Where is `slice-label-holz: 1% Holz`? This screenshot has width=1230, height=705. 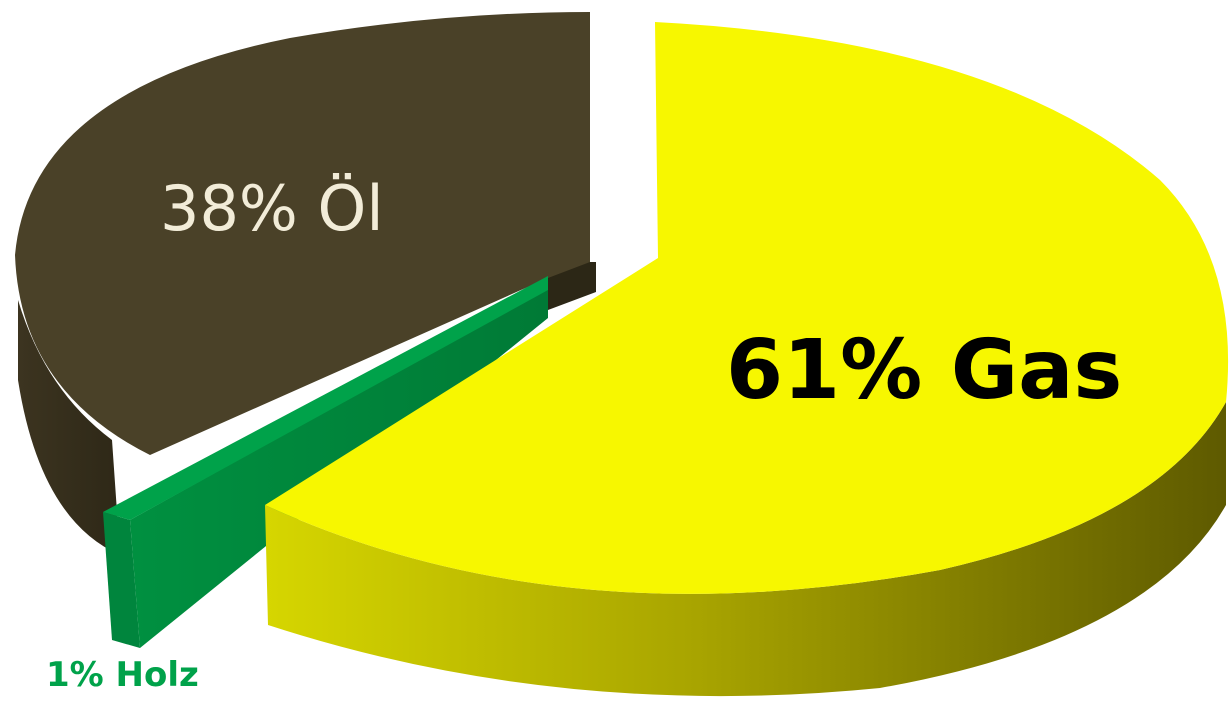 slice-label-holz: 1% Holz is located at coordinates (122, 675).